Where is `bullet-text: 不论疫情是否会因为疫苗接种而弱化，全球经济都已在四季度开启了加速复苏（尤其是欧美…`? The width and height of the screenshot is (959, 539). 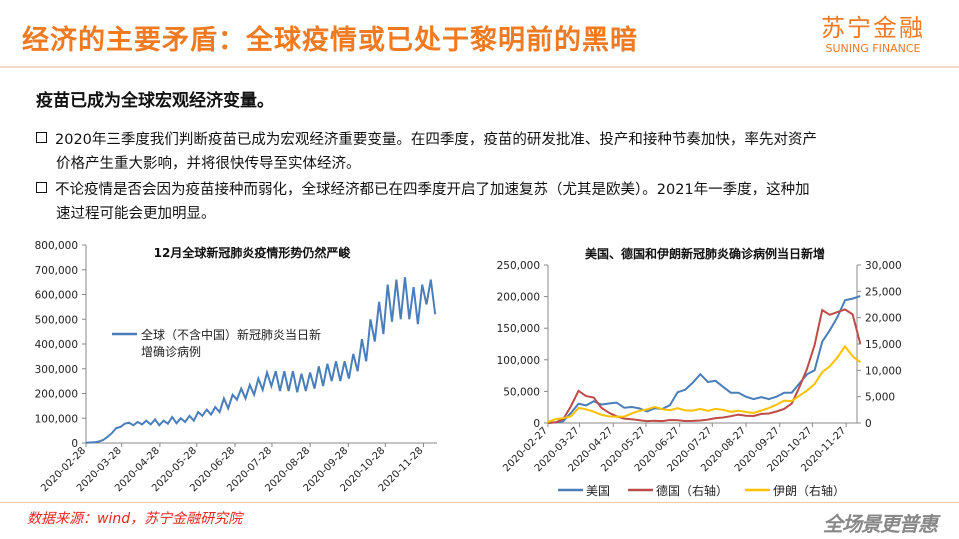
bullet-text: 不论疫情是否会因为疫苗接种而弱化，全球经济都已在四季度开启了加速复苏（尤其是欧美… is located at coordinates (432, 190).